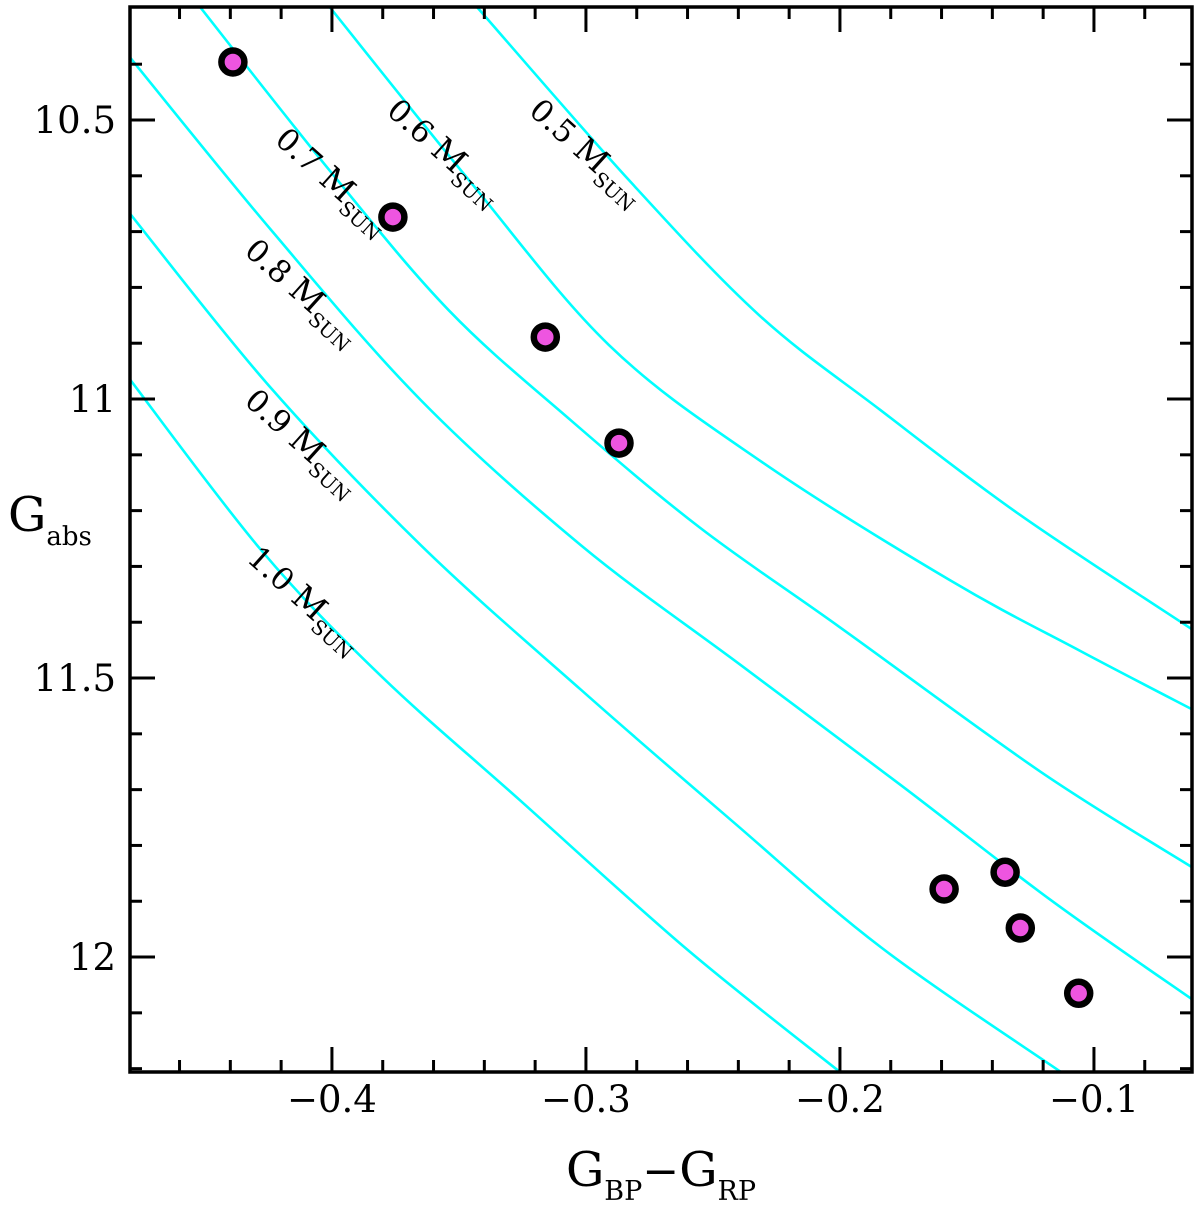 The width and height of the screenshot is (1200, 1212). I want to click on x-tick-label-−0.3: −0.3, so click(586, 1099).